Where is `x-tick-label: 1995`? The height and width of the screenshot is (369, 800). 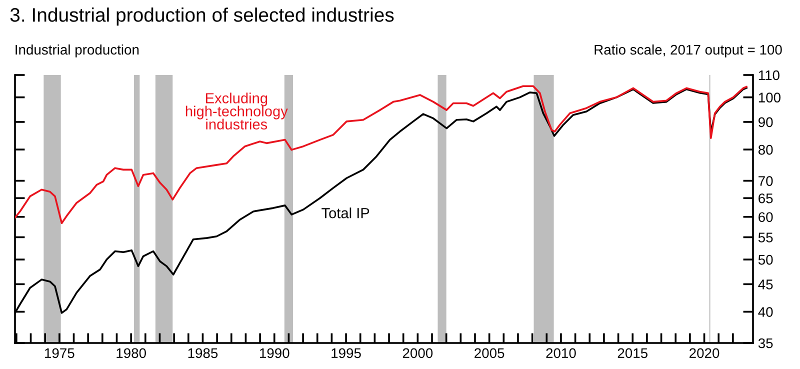 x-tick-label: 1995 is located at coordinates (346, 353).